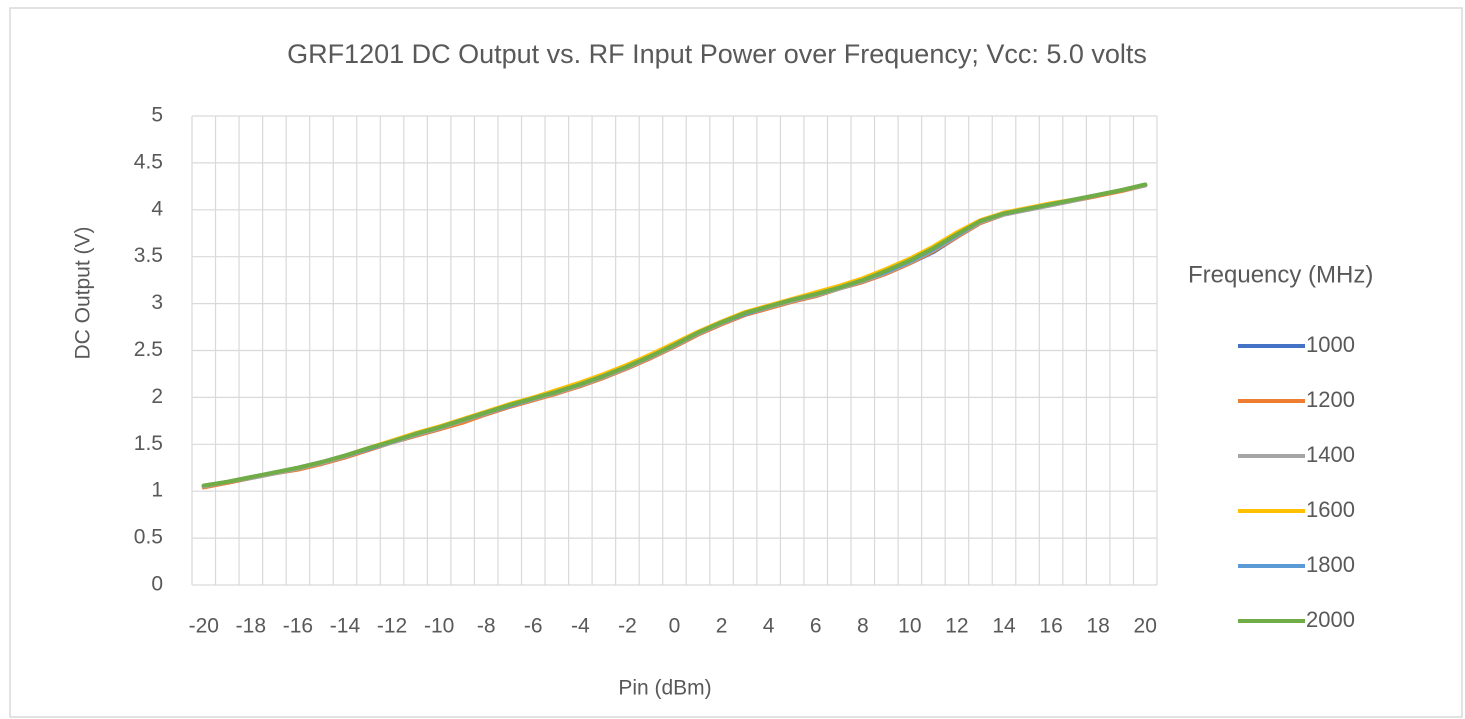 This screenshot has height=719, width=1465. I want to click on x-tick-label: 18, so click(1097, 626).